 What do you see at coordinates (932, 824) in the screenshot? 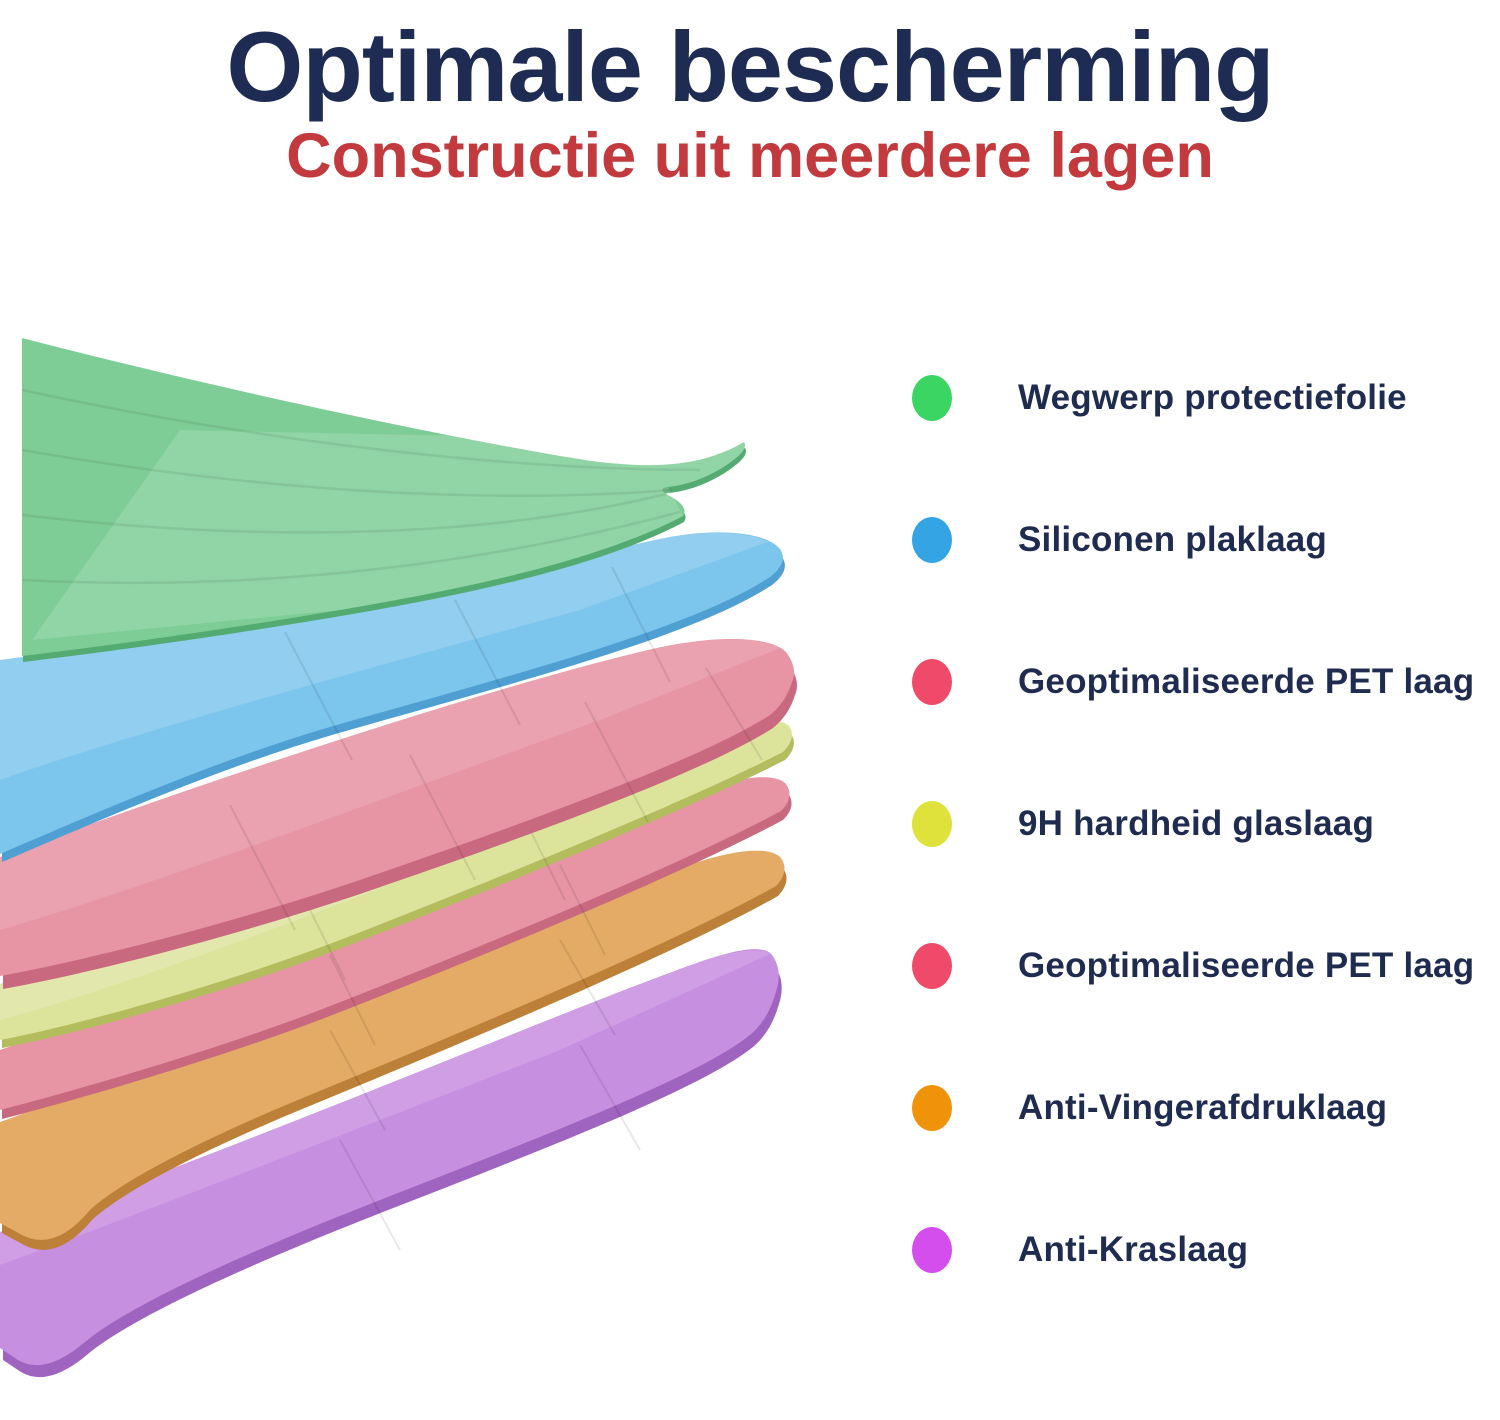
I see `yellow-dot-icon` at bounding box center [932, 824].